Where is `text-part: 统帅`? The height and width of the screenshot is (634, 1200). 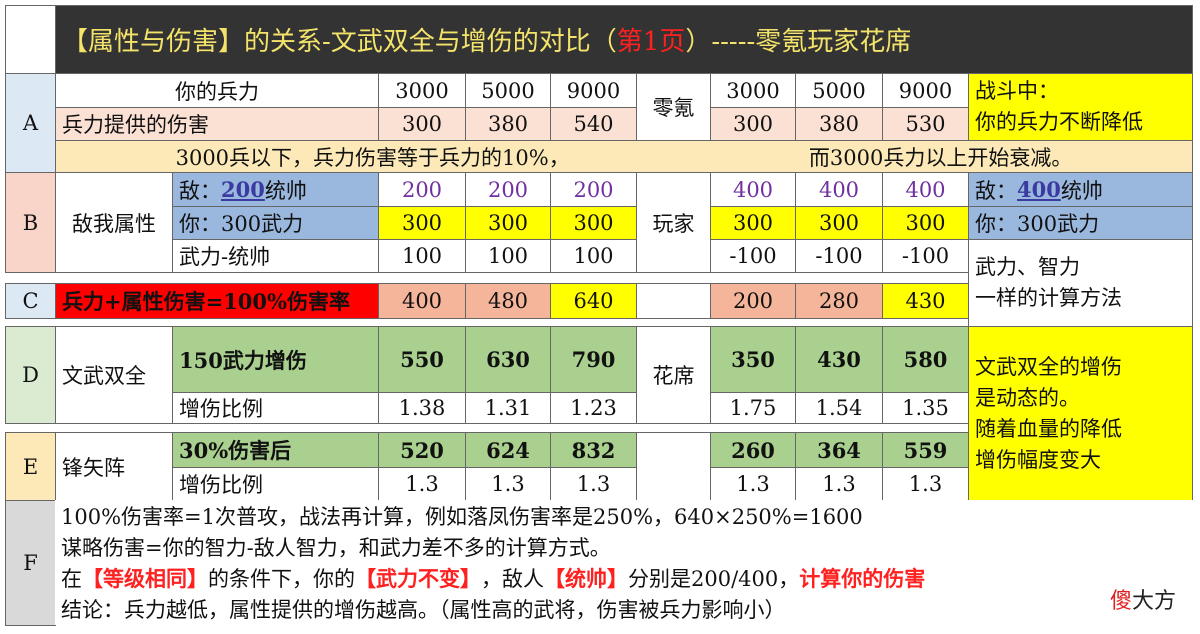 text-part: 统帅 is located at coordinates (1081, 190).